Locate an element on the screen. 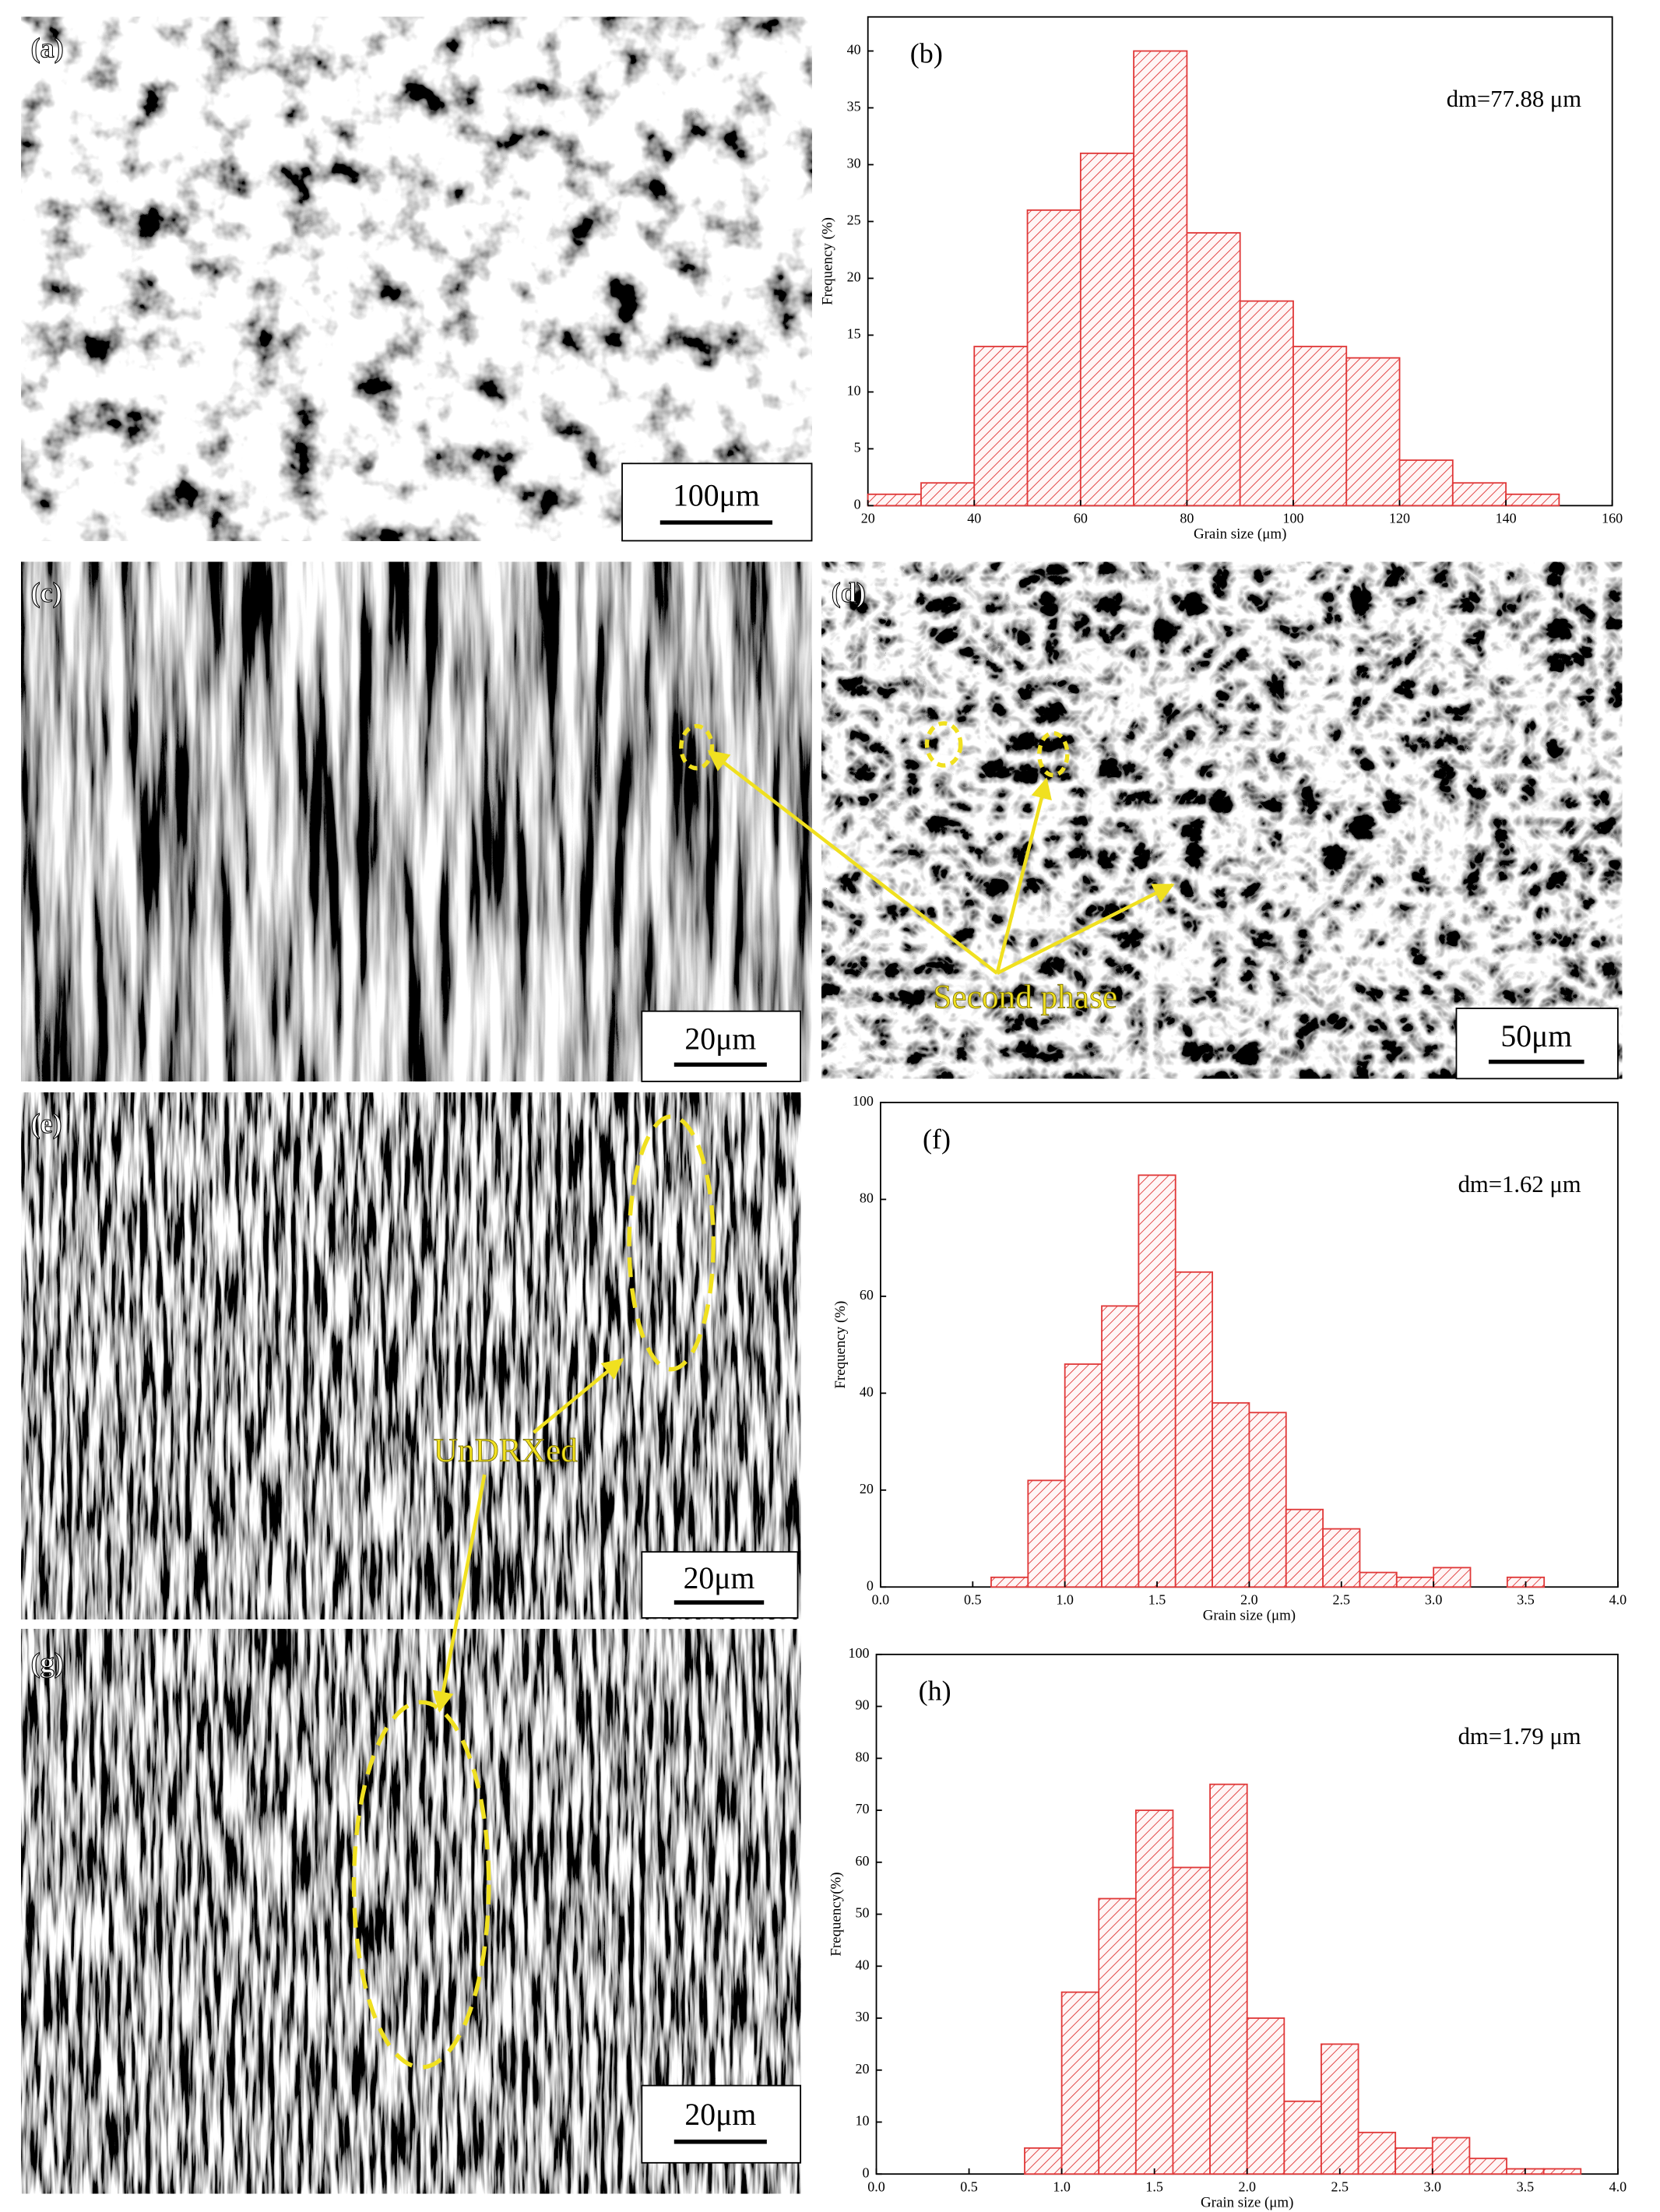 This screenshot has width=1660, height=2212. x-tick-label: 120 is located at coordinates (1399, 518).